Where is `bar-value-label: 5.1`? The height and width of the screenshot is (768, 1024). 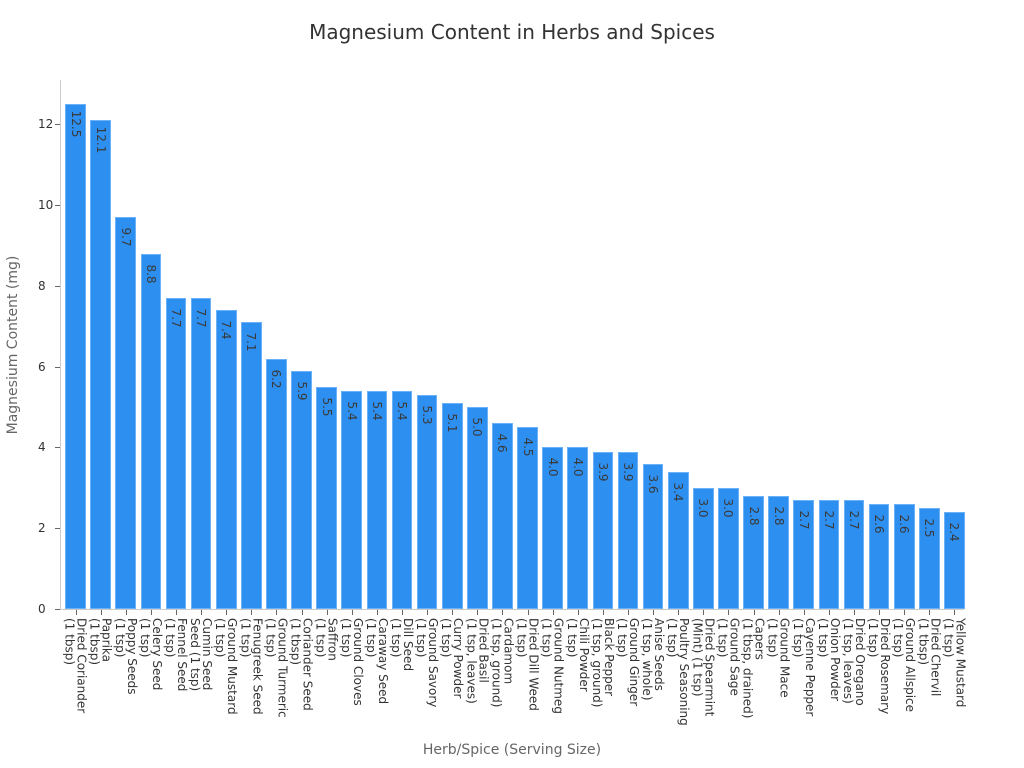
bar-value-label: 5.1 is located at coordinates (452, 423).